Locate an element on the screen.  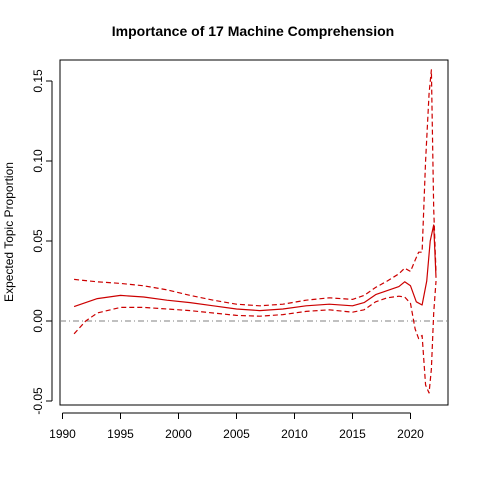
x-tick-label: 2000 is located at coordinates (178, 434).